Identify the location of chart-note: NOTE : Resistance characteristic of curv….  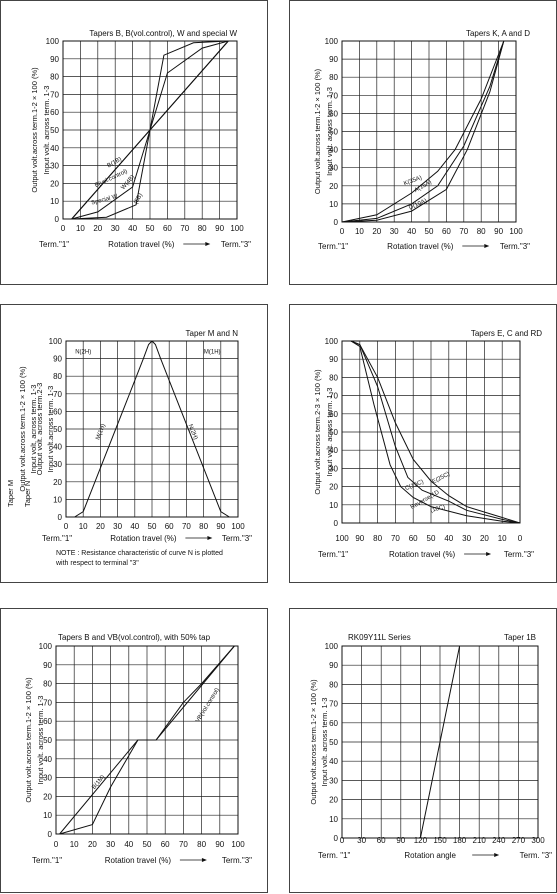
(139, 553).